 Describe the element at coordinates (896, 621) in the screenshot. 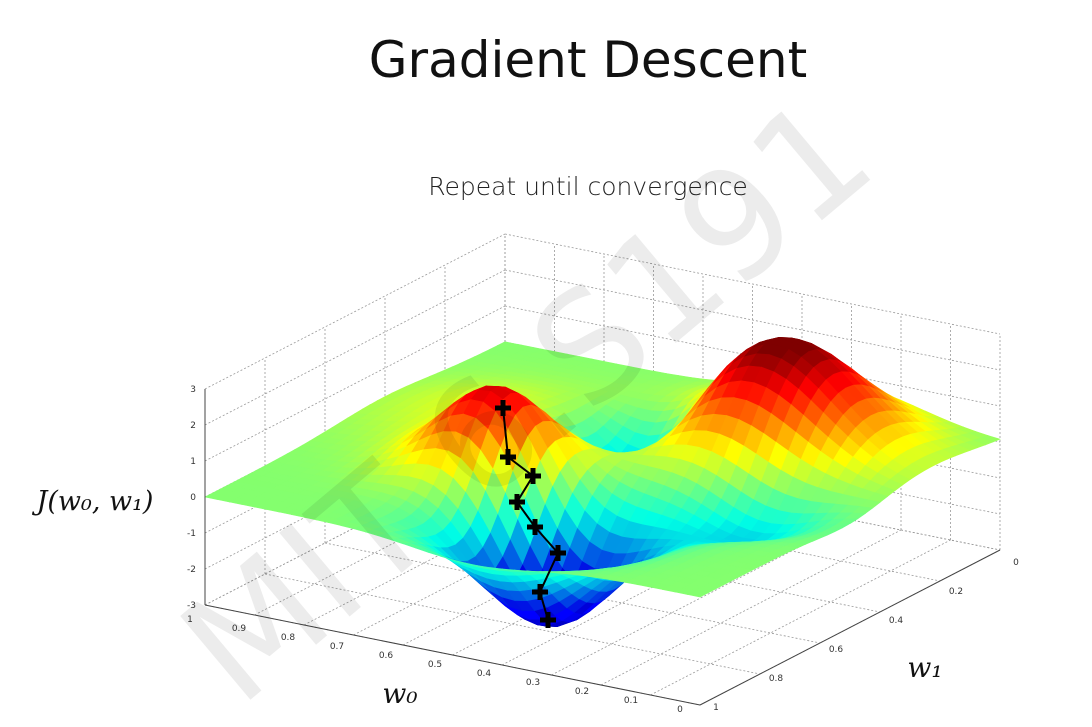

I see `y-tick-label: 0.4` at that location.